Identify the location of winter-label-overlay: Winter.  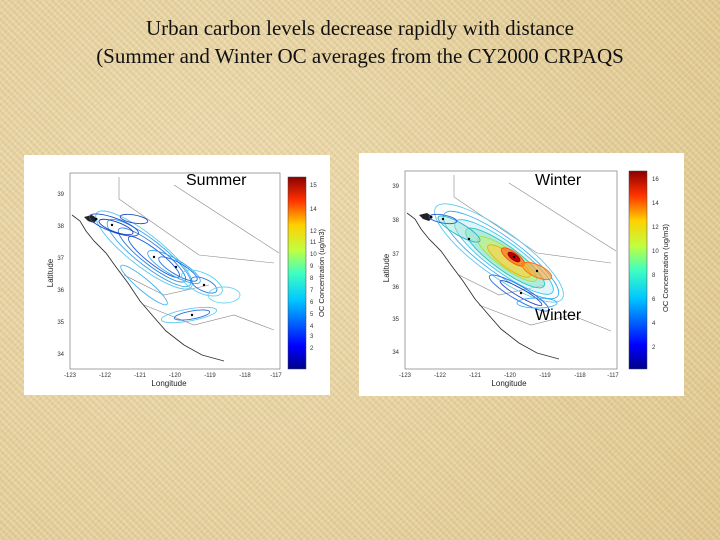
(558, 315).